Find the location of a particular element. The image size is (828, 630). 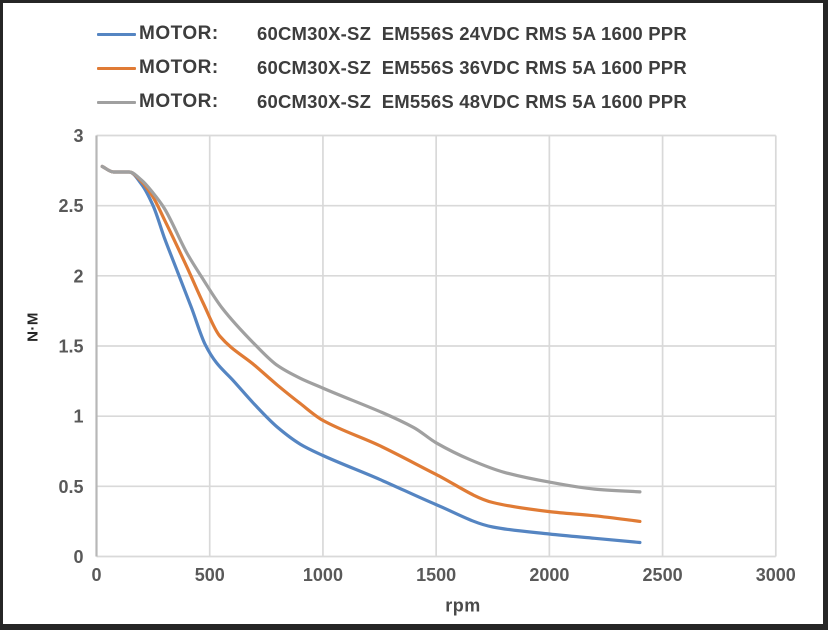

legend-spec-36v: 60CM30X-SZ EM556S 36VDC RMS 5A 1600 PPR is located at coordinates (472, 67).